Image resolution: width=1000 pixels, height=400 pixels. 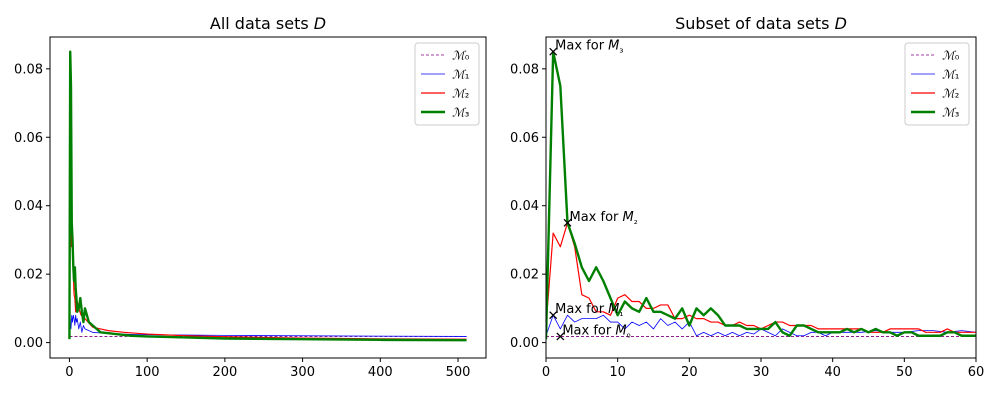 What do you see at coordinates (604, 218) in the screenshot?
I see `annotation-max-for-m: Max for M₂` at bounding box center [604, 218].